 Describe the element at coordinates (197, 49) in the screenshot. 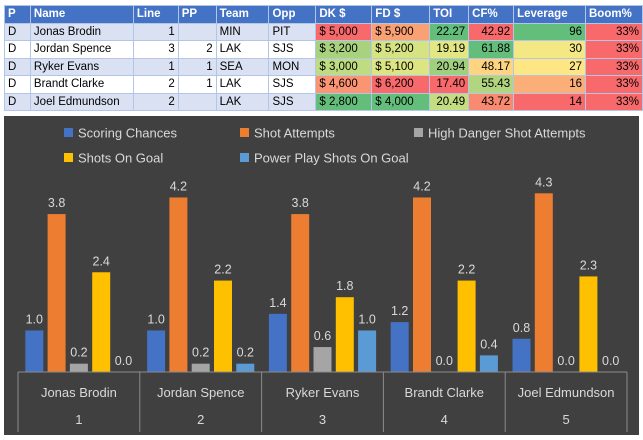

I see `cell-pp: 2` at that location.